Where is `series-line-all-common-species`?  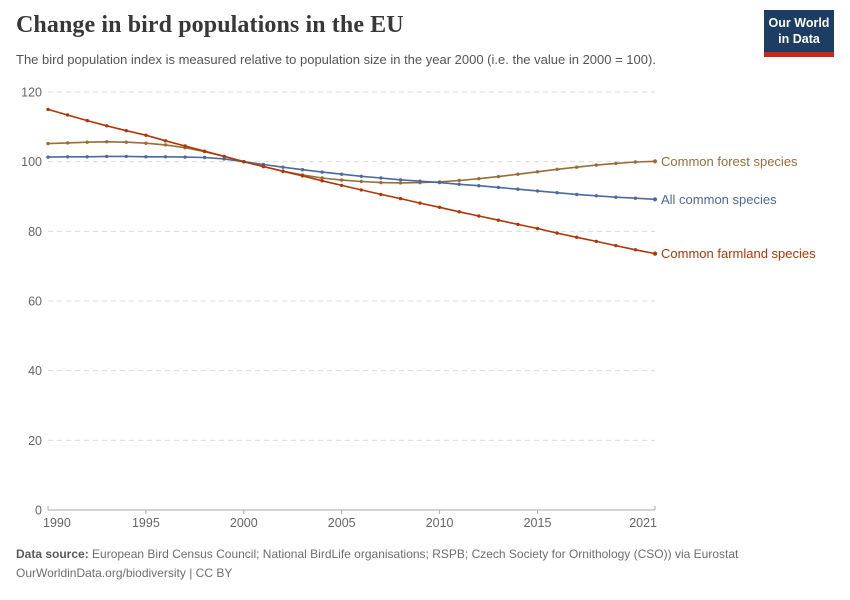 series-line-all-common-species is located at coordinates (351, 178).